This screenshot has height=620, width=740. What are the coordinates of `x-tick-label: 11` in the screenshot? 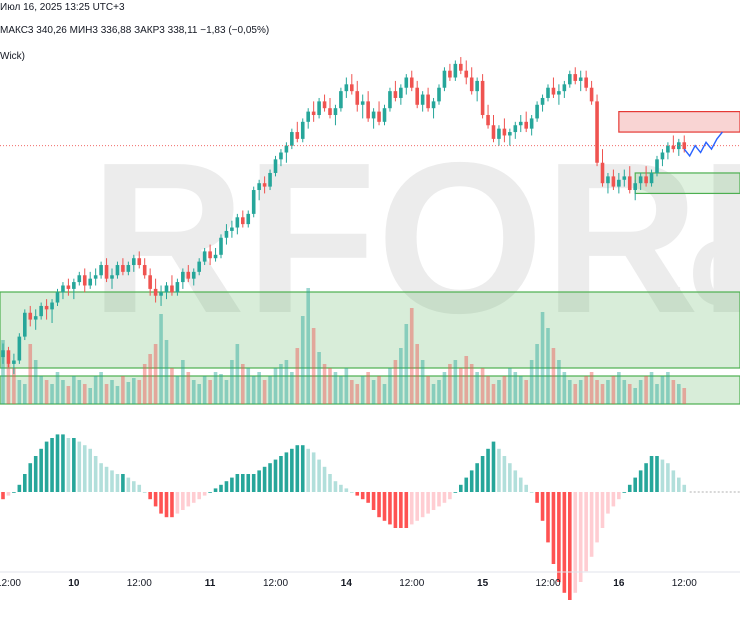 It's located at (210, 583).